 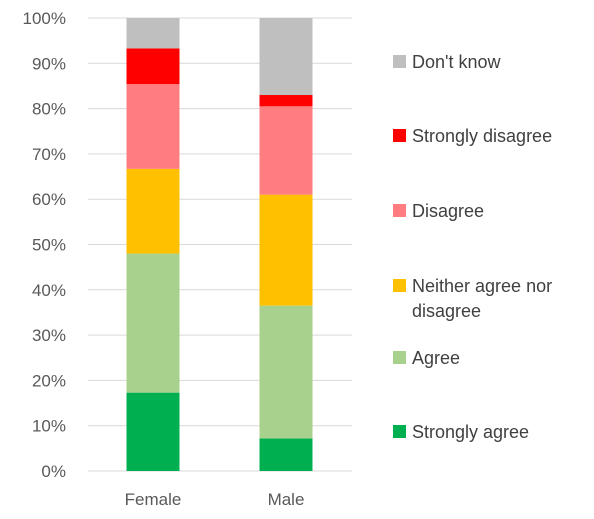 What do you see at coordinates (49, 290) in the screenshot?
I see `y-tick-label: 40%` at bounding box center [49, 290].